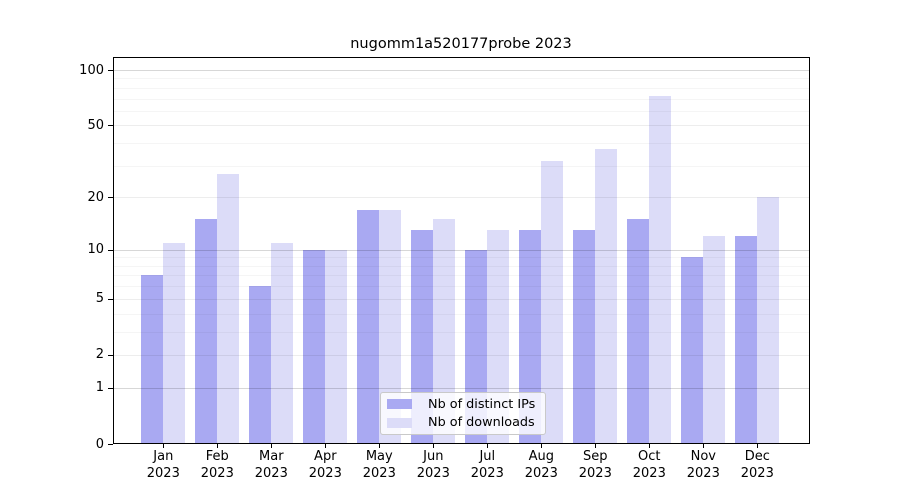  What do you see at coordinates (174, 343) in the screenshot?
I see `bar-downloads-jan` at bounding box center [174, 343].